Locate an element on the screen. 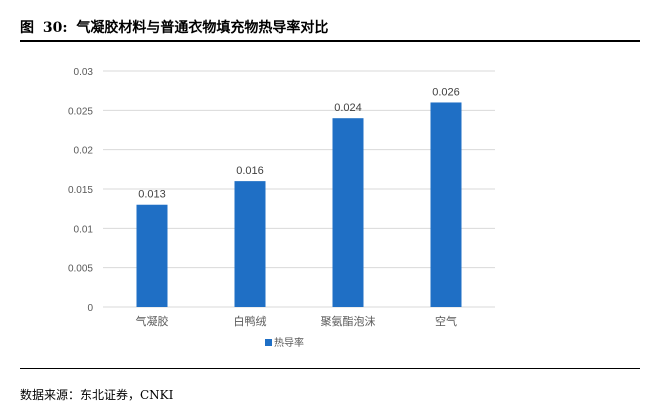 This screenshot has height=403, width=645. figure-label: 图 is located at coordinates (27, 28).